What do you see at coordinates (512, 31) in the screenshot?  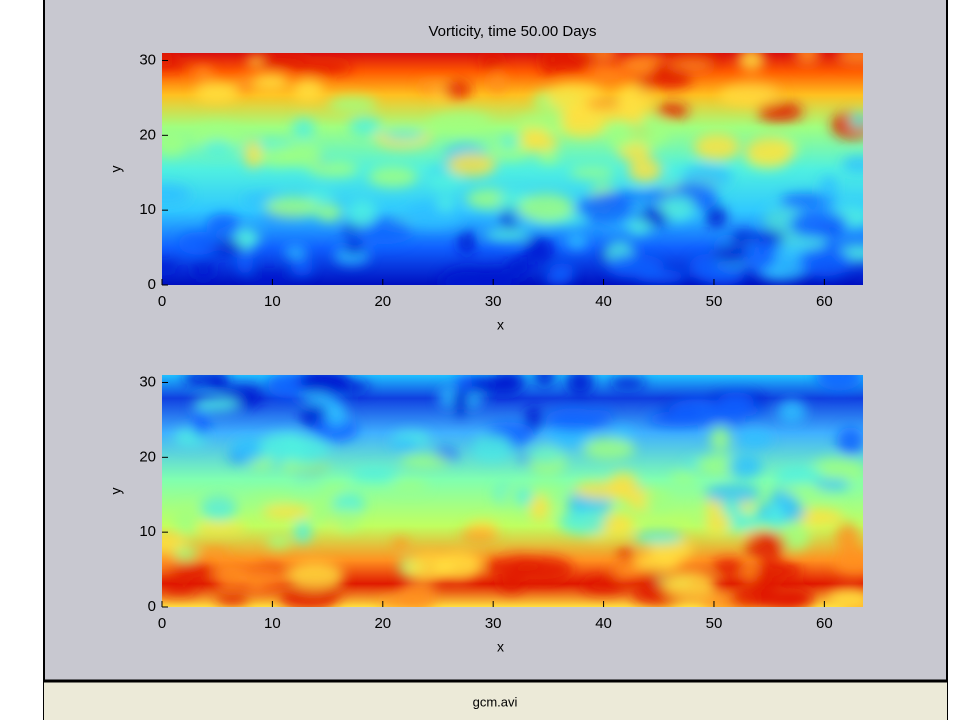 I see `chart-title: Vorticity, time 50.00 Days` at bounding box center [512, 31].